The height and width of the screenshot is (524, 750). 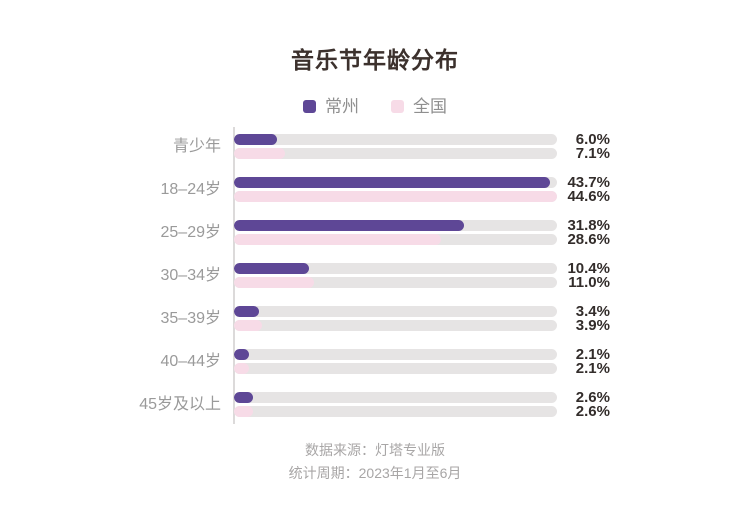 I want to click on chart-row: 30–34岁 10.4% 11.0%, so click(x=375, y=275).